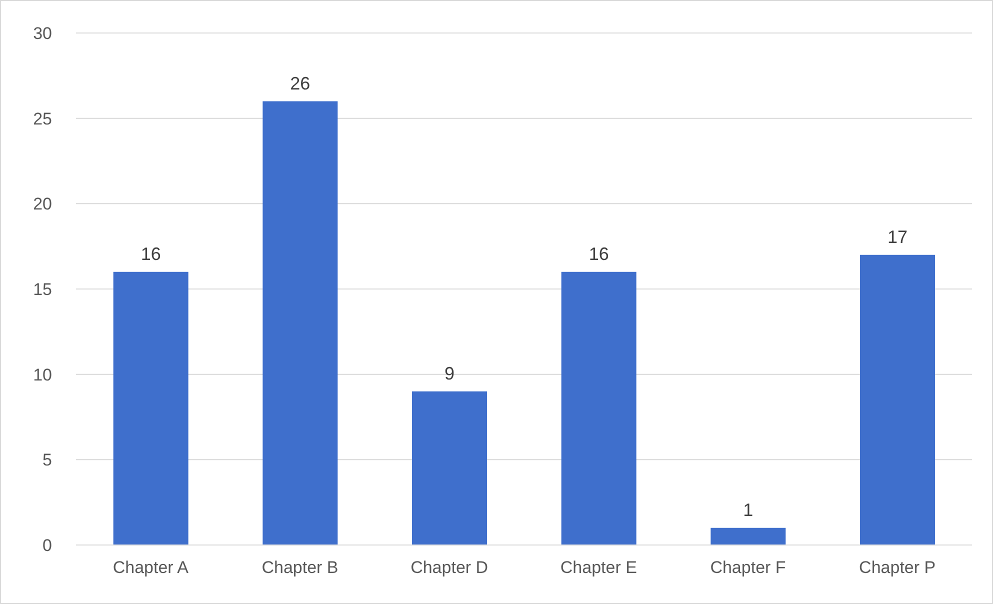 The width and height of the screenshot is (993, 604). Describe the element at coordinates (151, 568) in the screenshot. I see `x-tick-label: Chapter A` at that location.